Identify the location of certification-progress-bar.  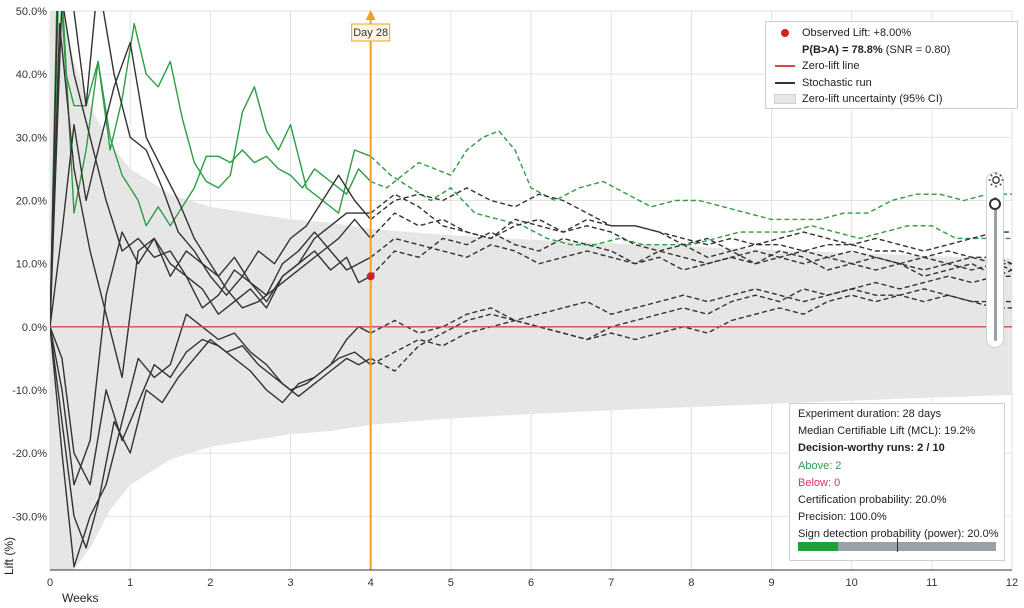
(897, 545).